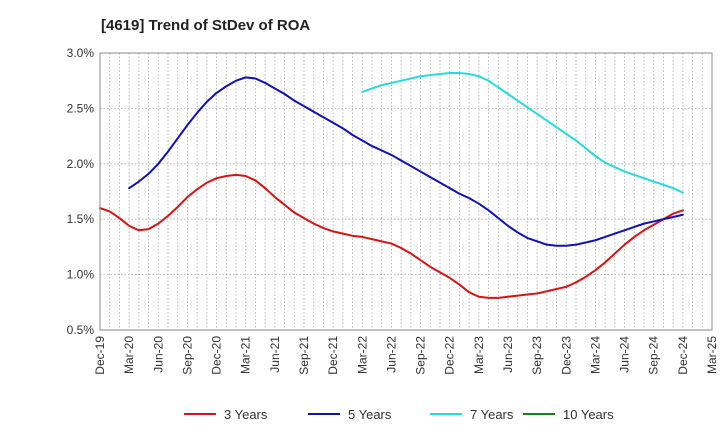 The height and width of the screenshot is (440, 720). Describe the element at coordinates (479, 355) in the screenshot. I see `x-tick-label: Mar-23` at that location.